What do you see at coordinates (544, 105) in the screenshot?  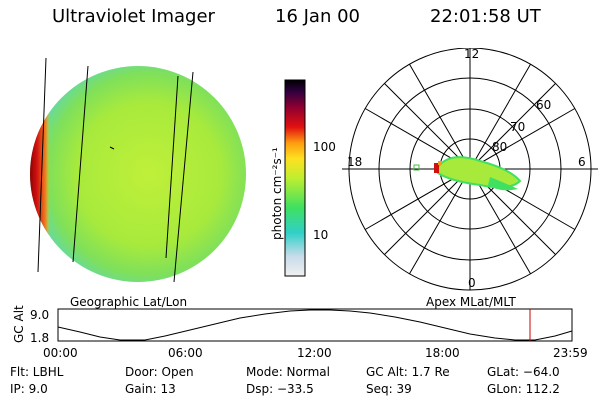 I see `lat-label-60: 60` at bounding box center [544, 105].